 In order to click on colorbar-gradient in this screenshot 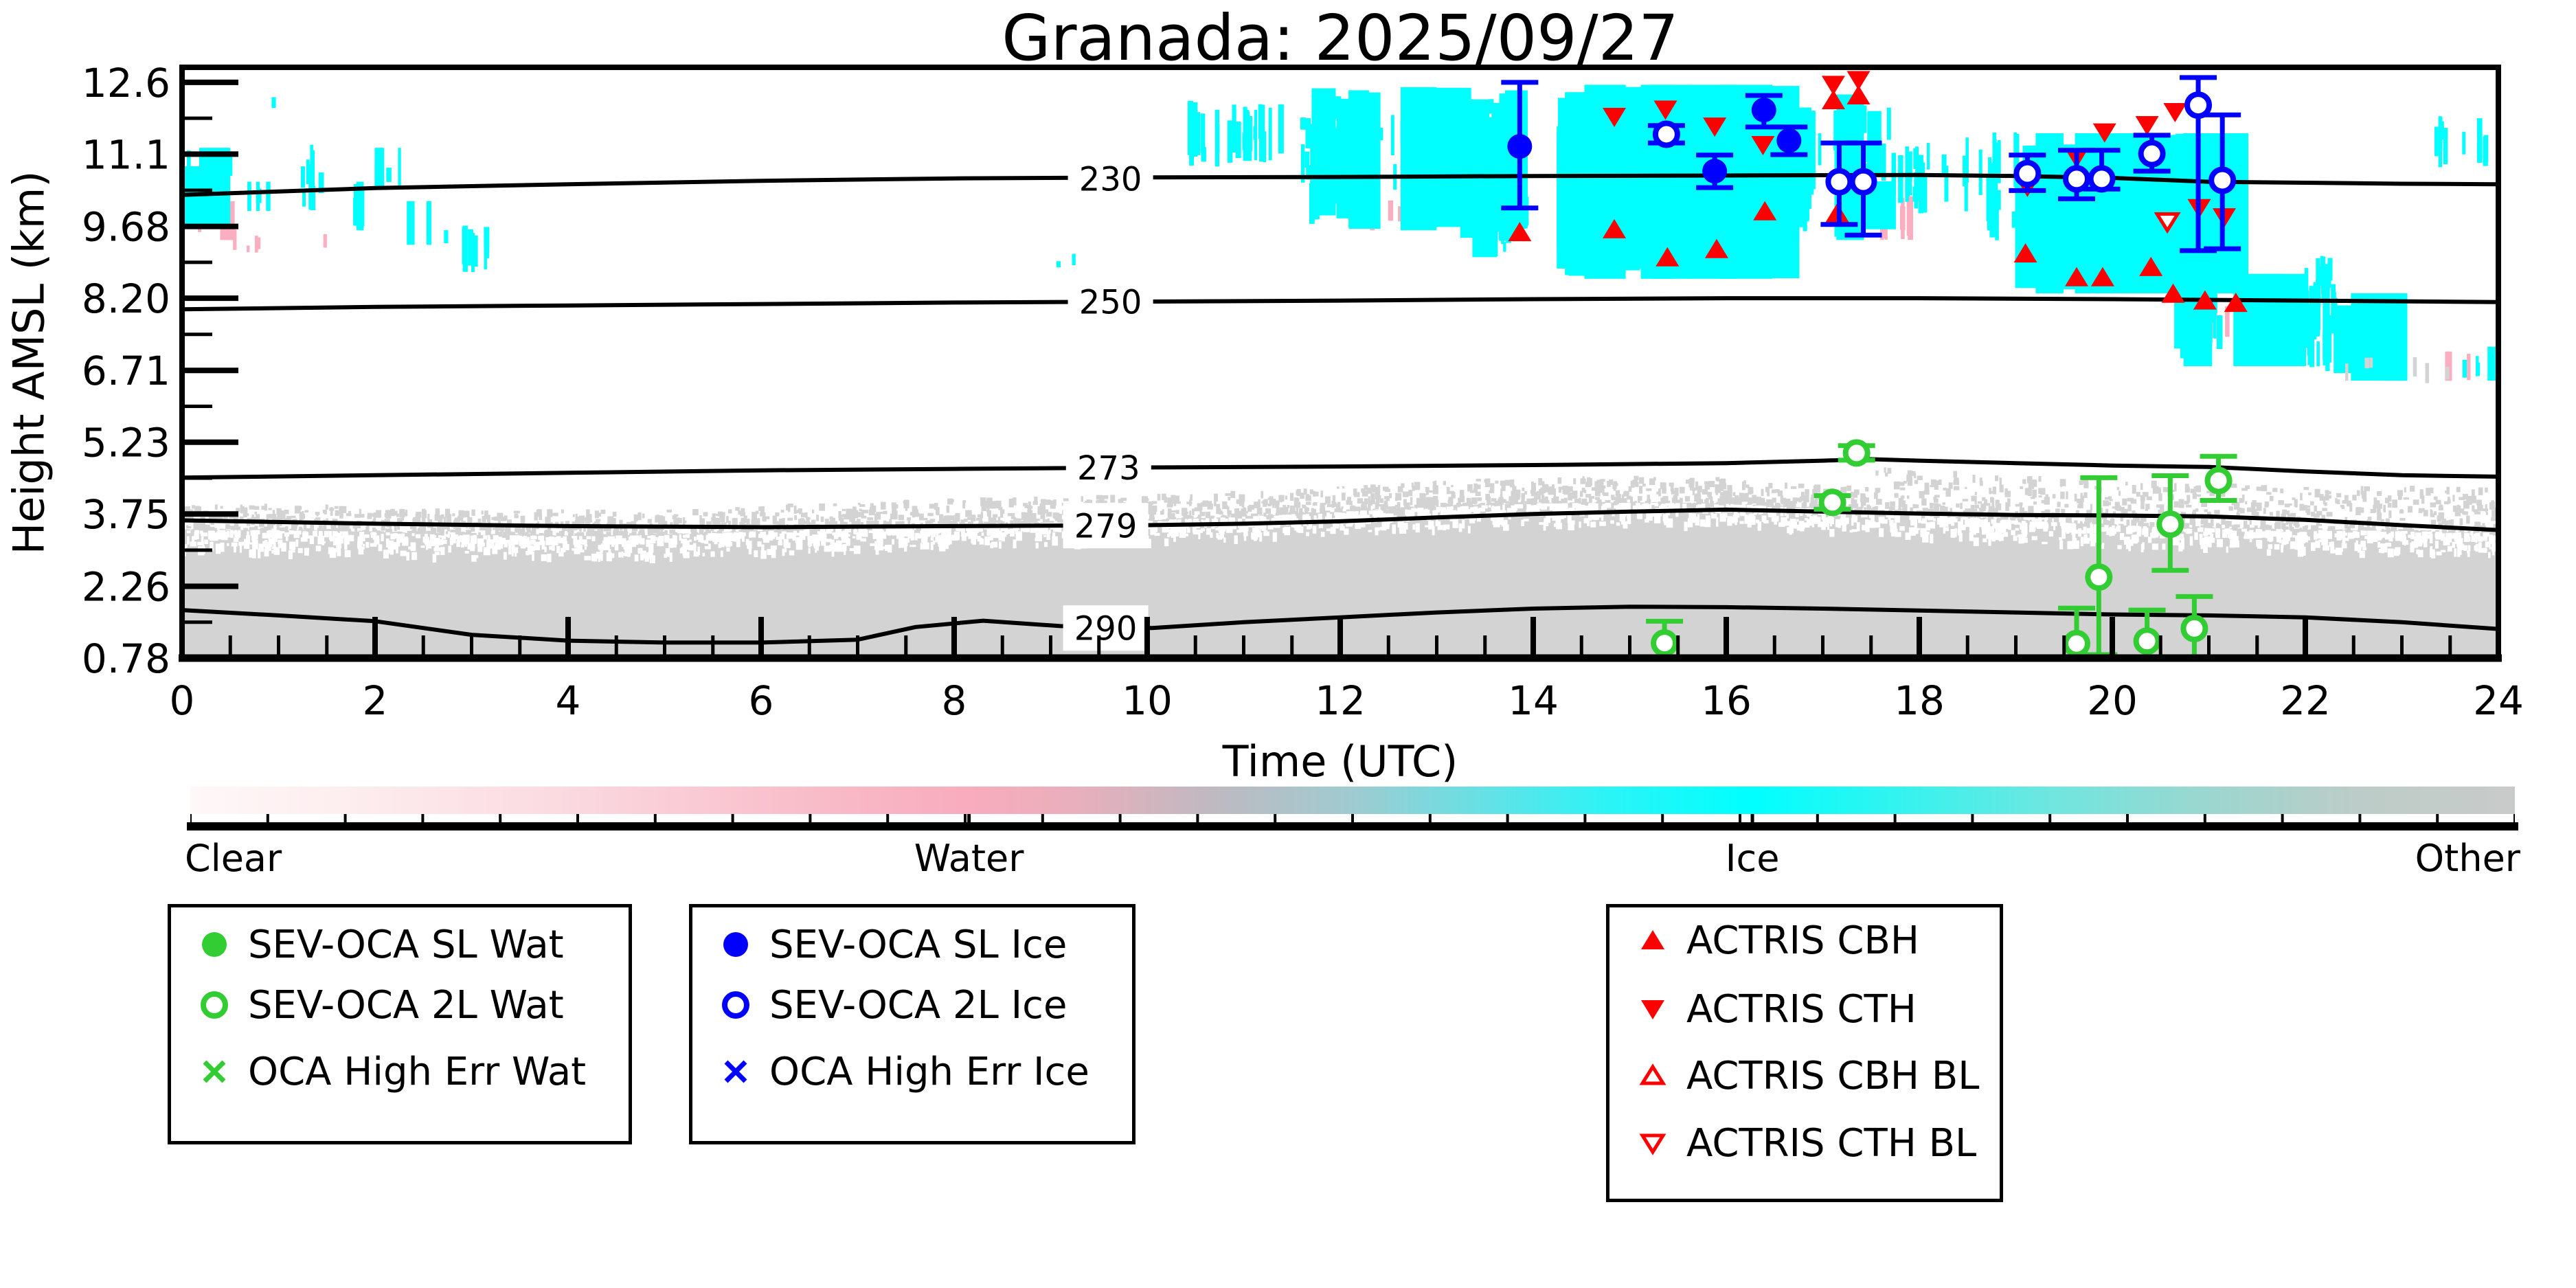, I will do `click(1352, 800)`.